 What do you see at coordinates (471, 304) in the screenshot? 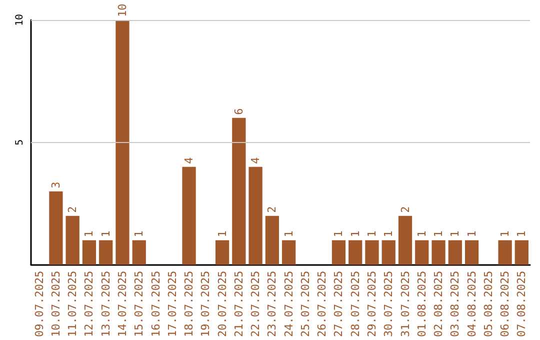
I see `x-tick-label: 04.08.2025` at bounding box center [471, 304].